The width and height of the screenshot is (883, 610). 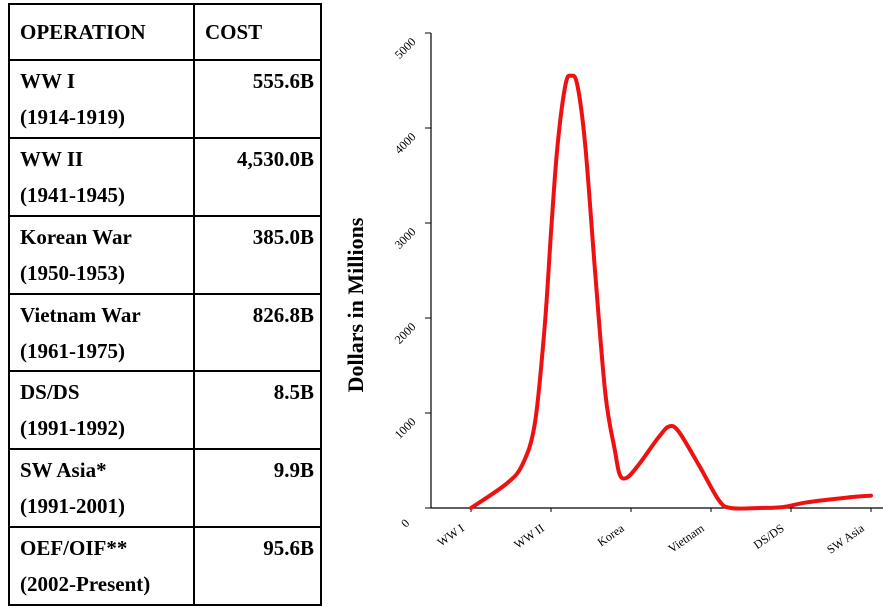 I want to click on table-row: Korean War (1950-1953) 385.0B, so click(x=165, y=254).